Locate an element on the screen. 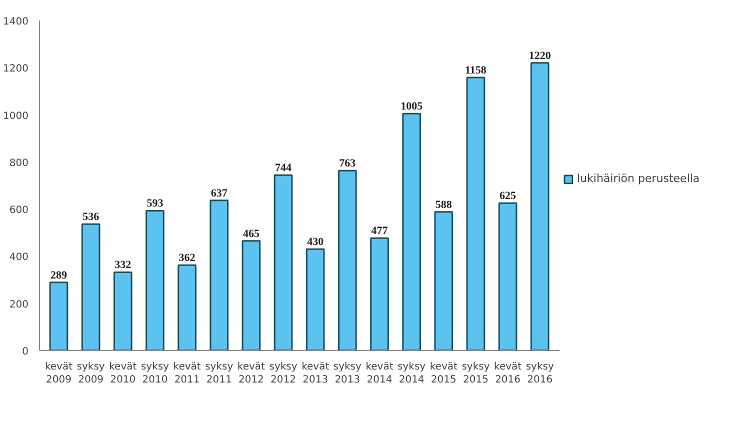  data-label: 1158 is located at coordinates (476, 70).